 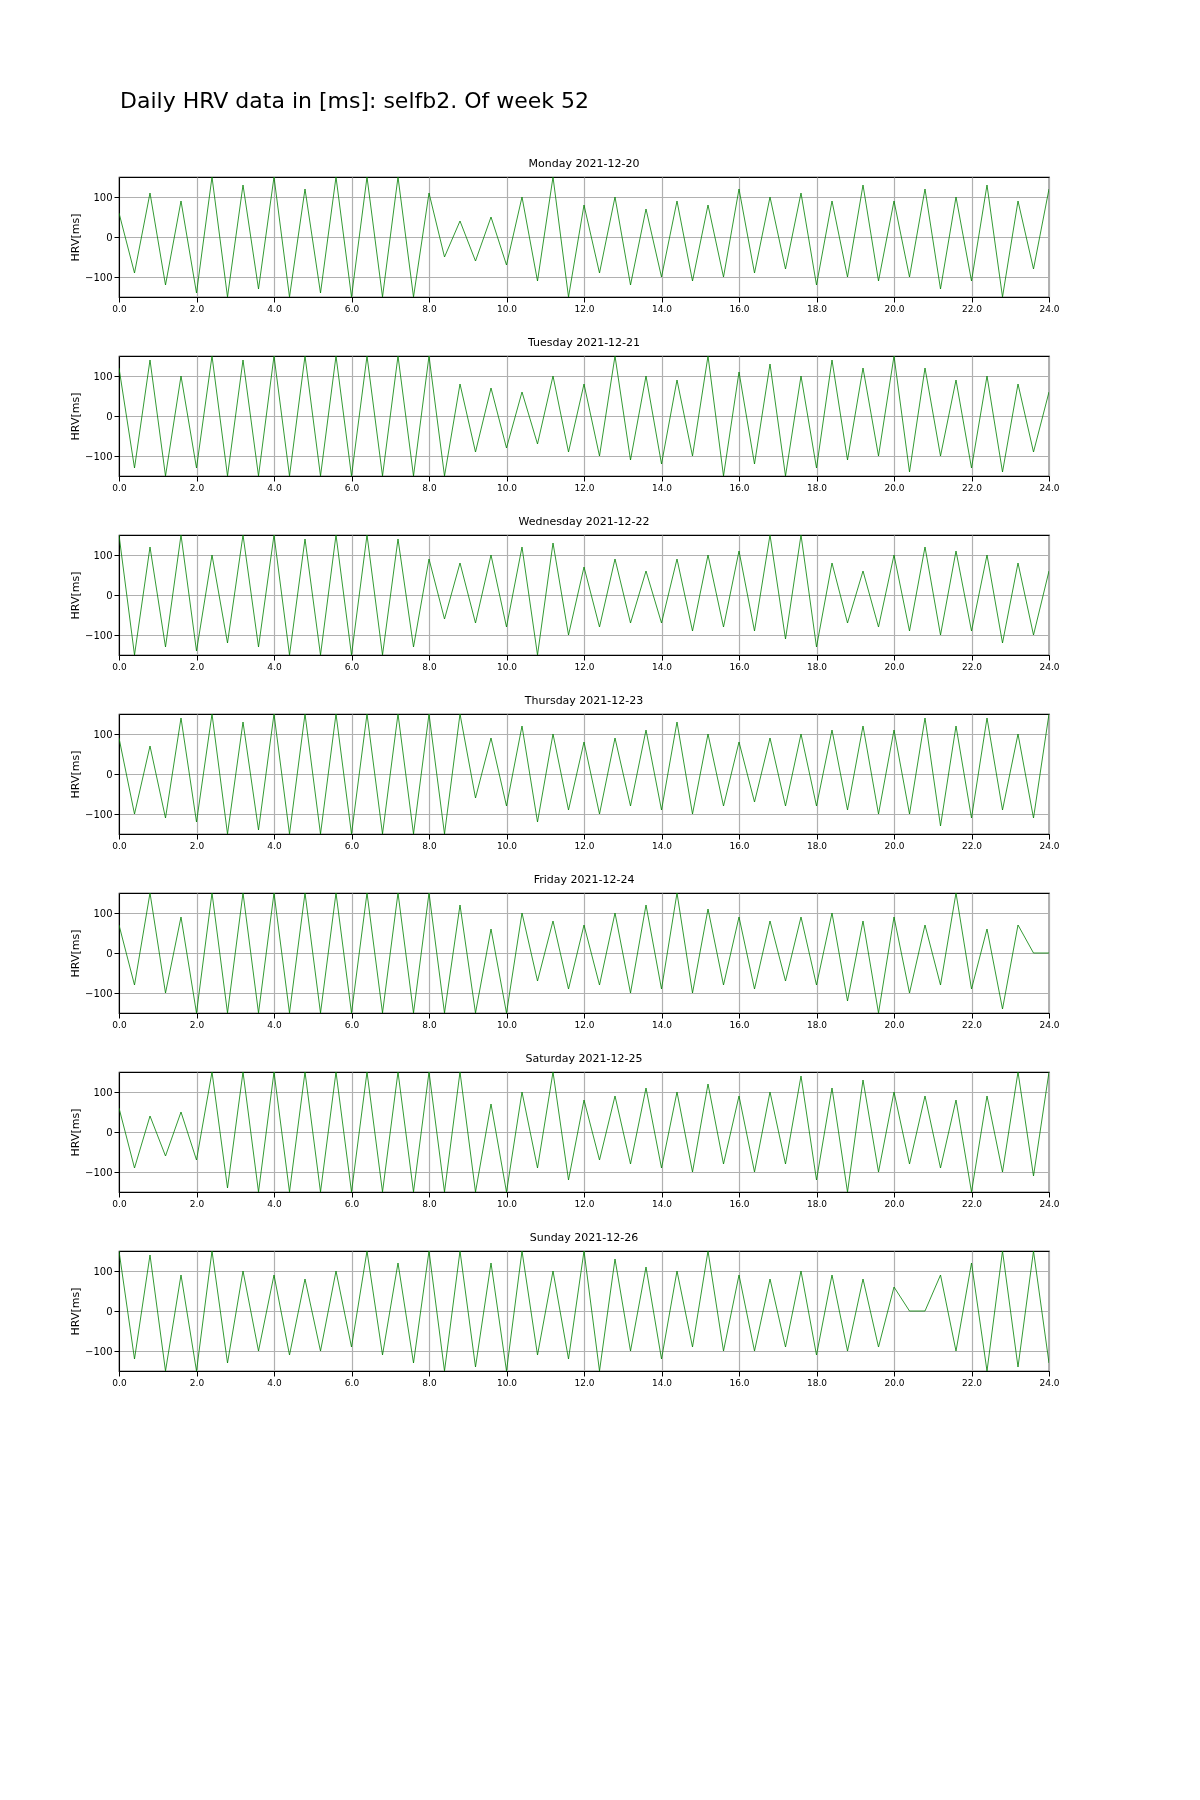 What do you see at coordinates (584, 879) in the screenshot?
I see `chart-title: Friday 2021-12-24` at bounding box center [584, 879].